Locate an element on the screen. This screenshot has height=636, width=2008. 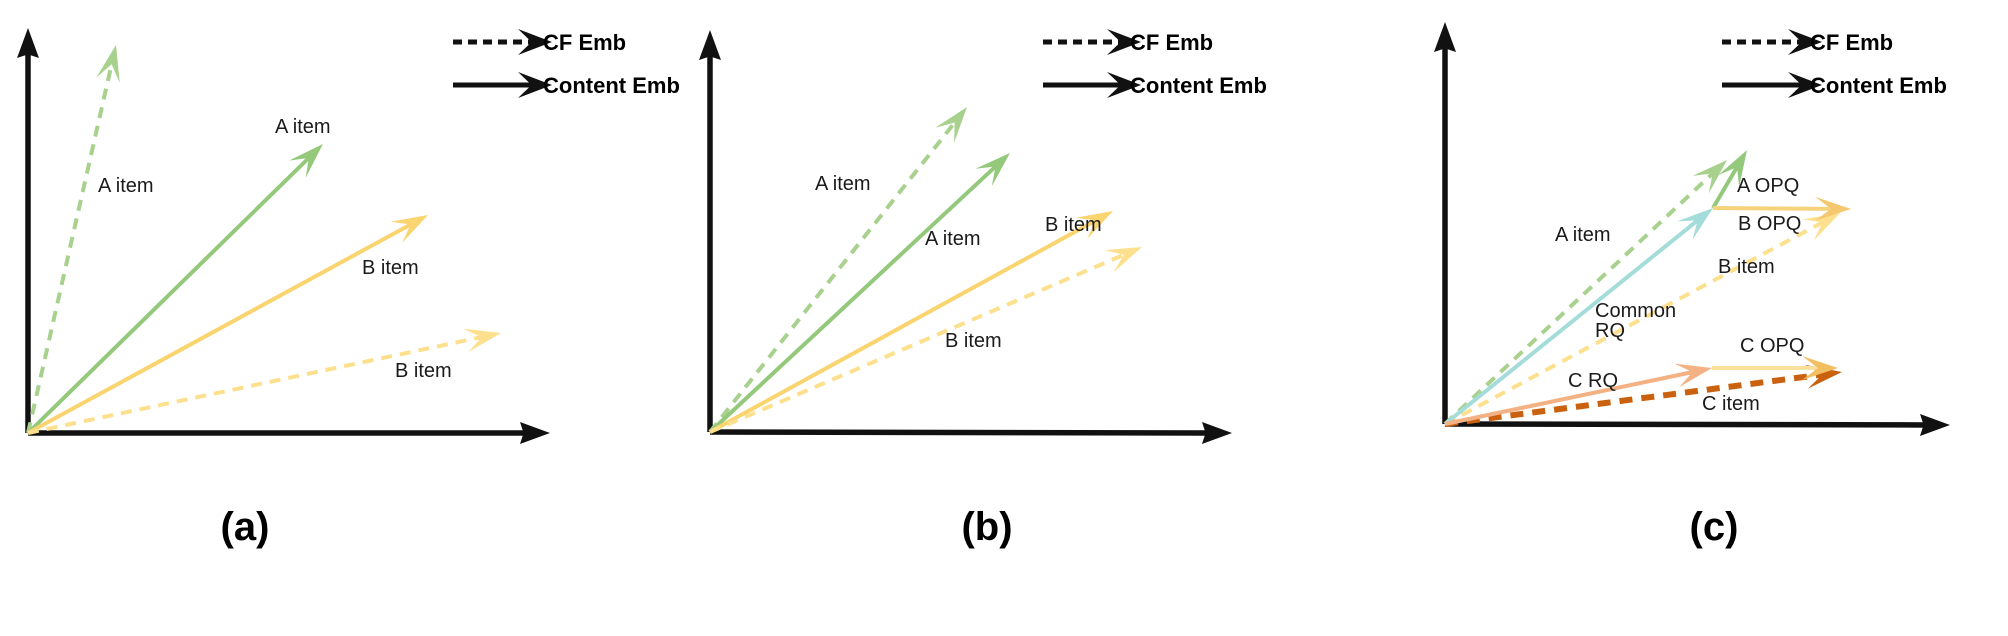
common-rq-label-line1: Common is located at coordinates (1636, 311).